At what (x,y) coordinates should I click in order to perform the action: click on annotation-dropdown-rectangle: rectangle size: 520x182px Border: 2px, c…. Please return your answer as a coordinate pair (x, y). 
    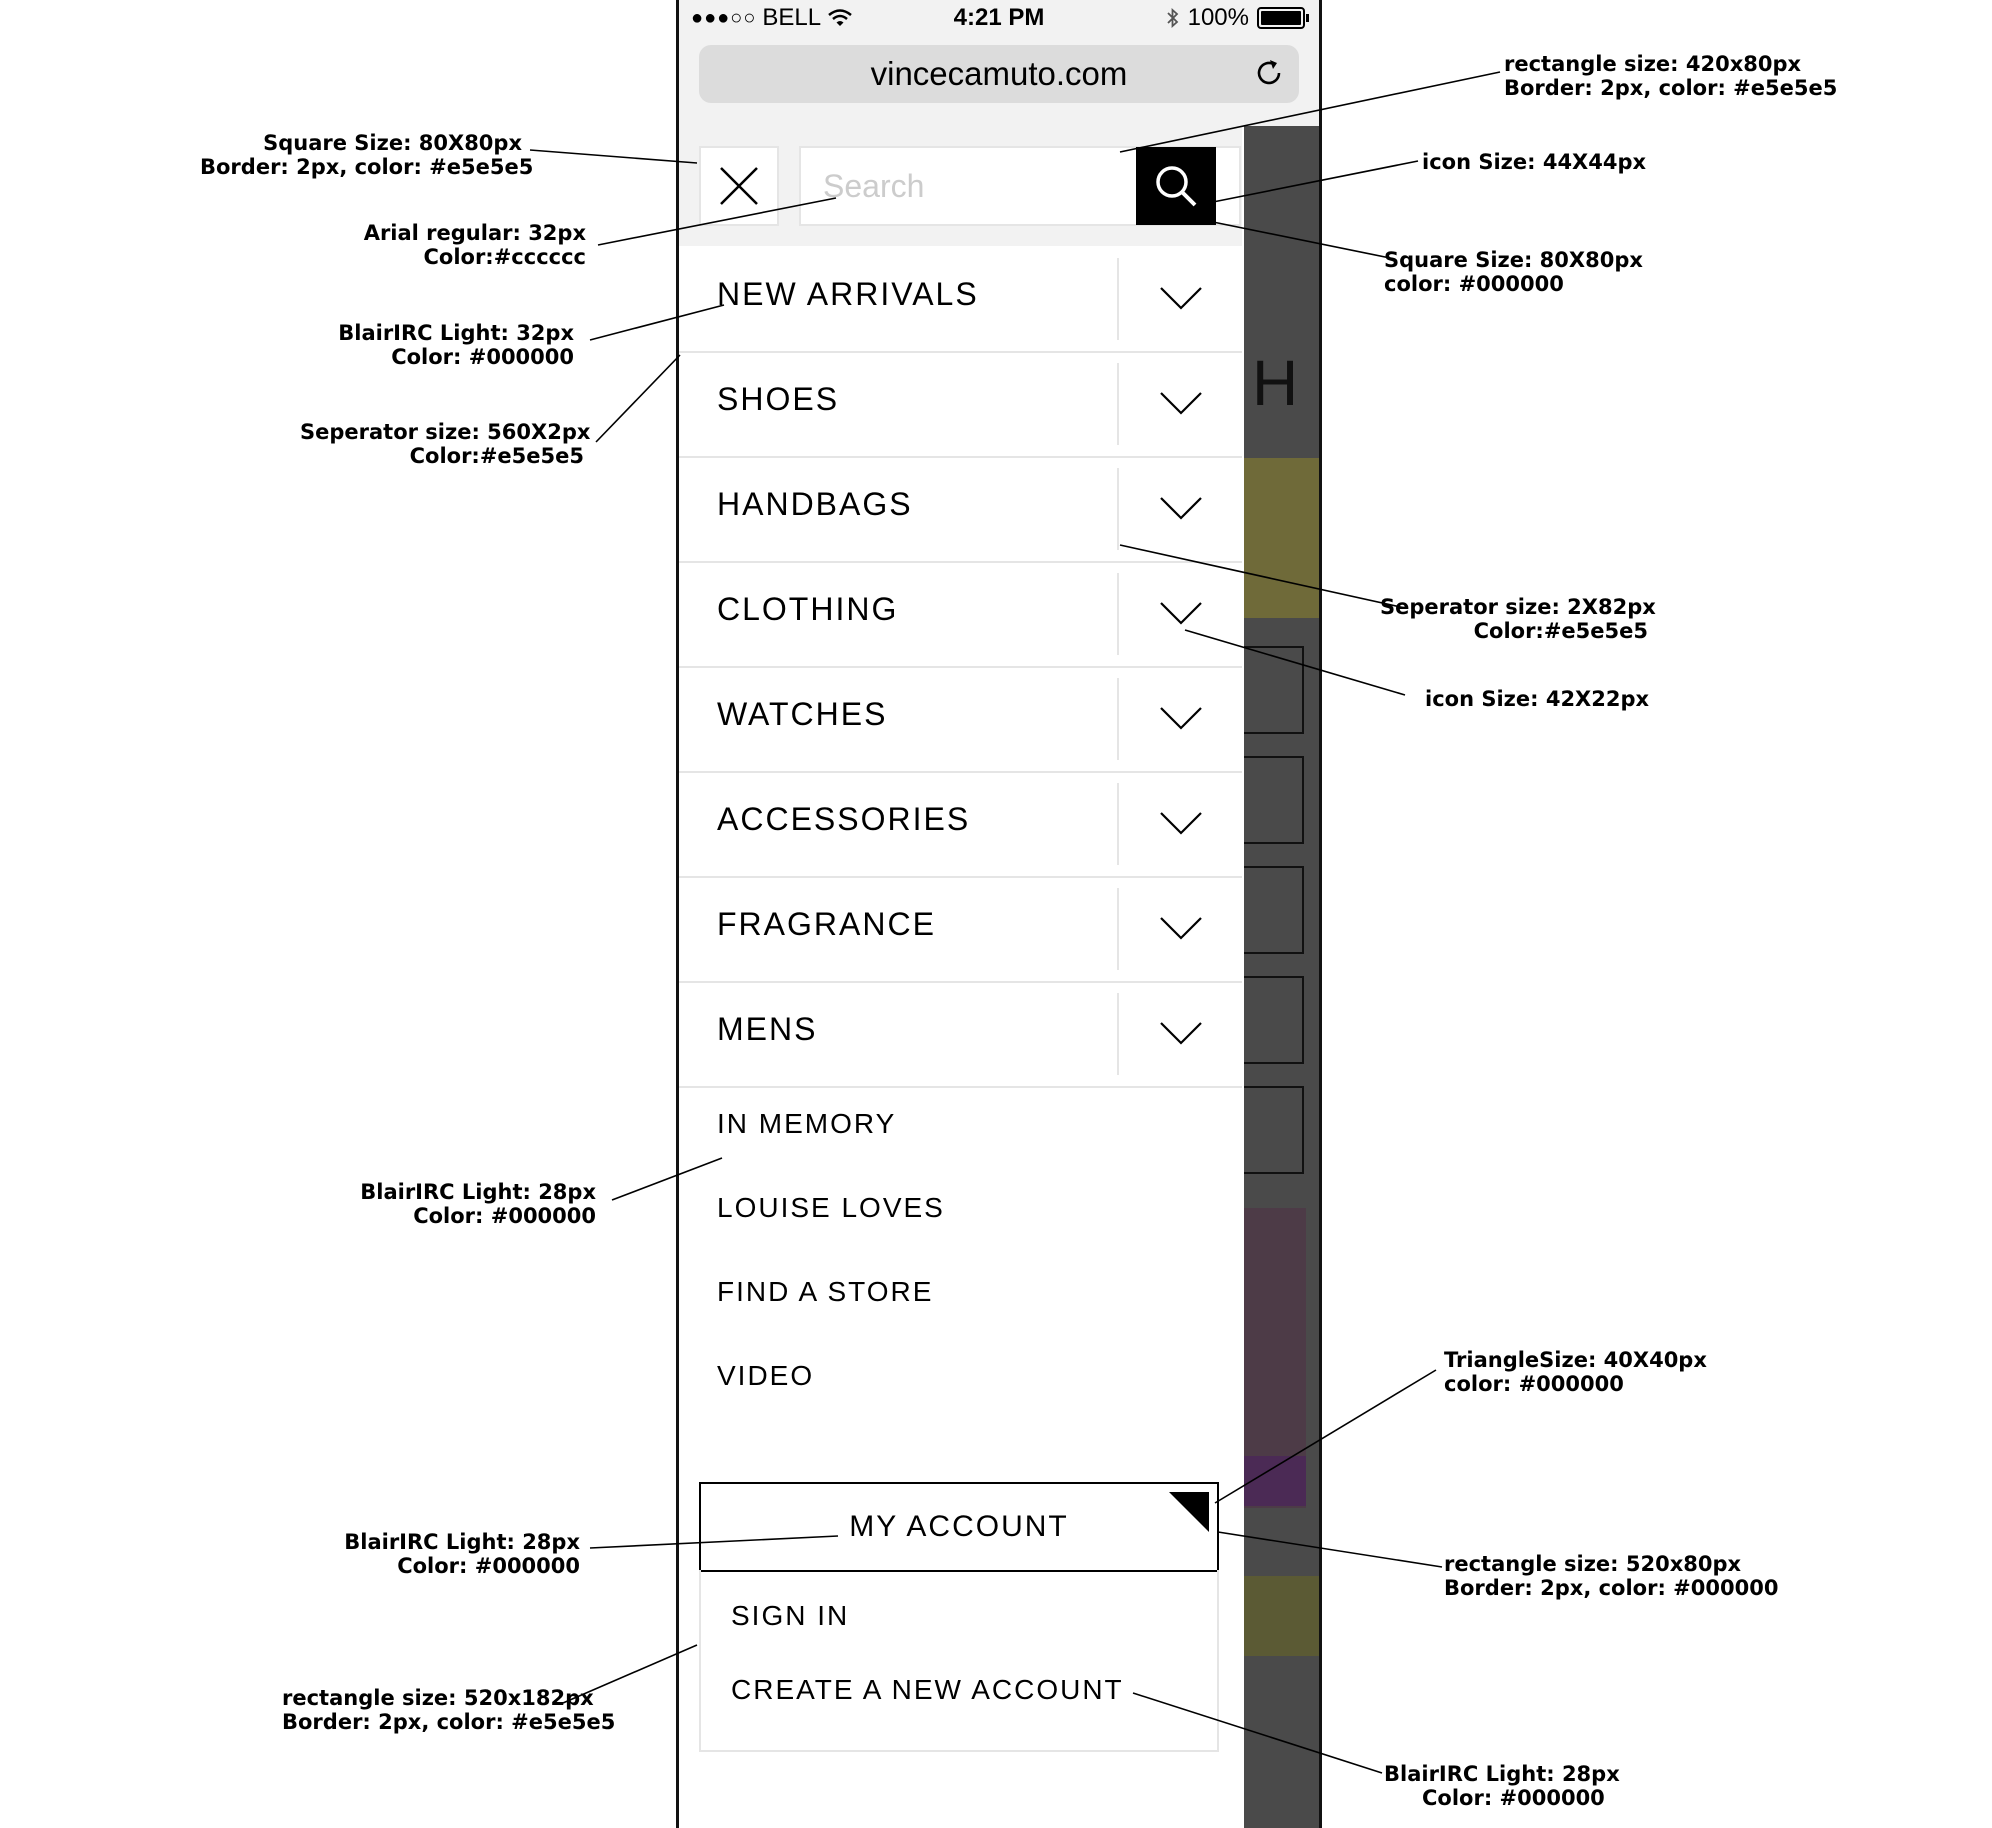
    Looking at the image, I should click on (449, 1710).